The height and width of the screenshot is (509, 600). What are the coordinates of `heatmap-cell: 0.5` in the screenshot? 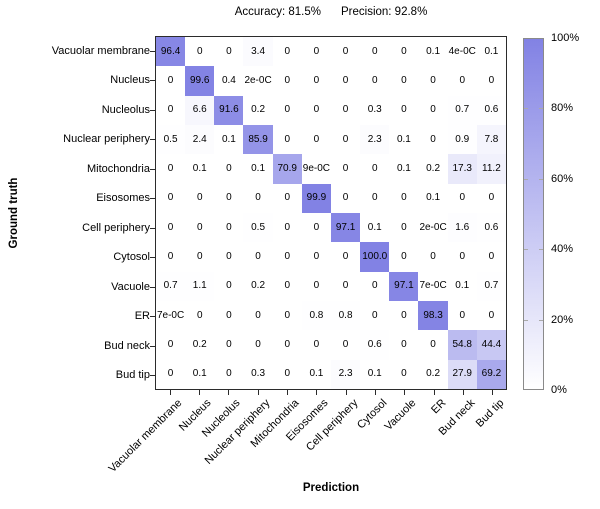 It's located at (171, 140).